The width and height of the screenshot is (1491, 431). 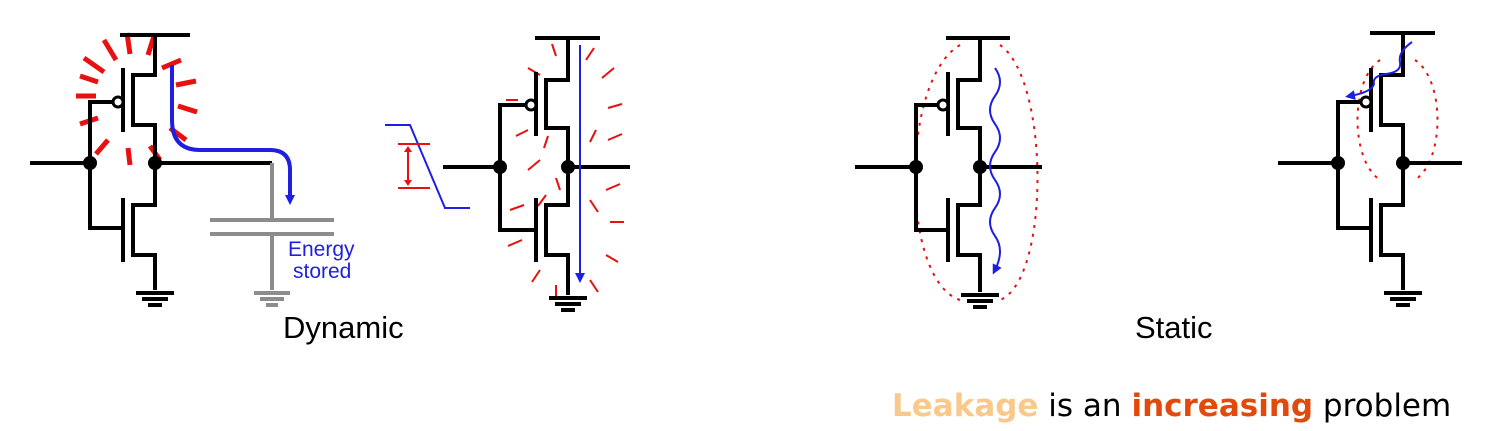 What do you see at coordinates (232, 135) in the screenshot?
I see `charging-current-arrow` at bounding box center [232, 135].